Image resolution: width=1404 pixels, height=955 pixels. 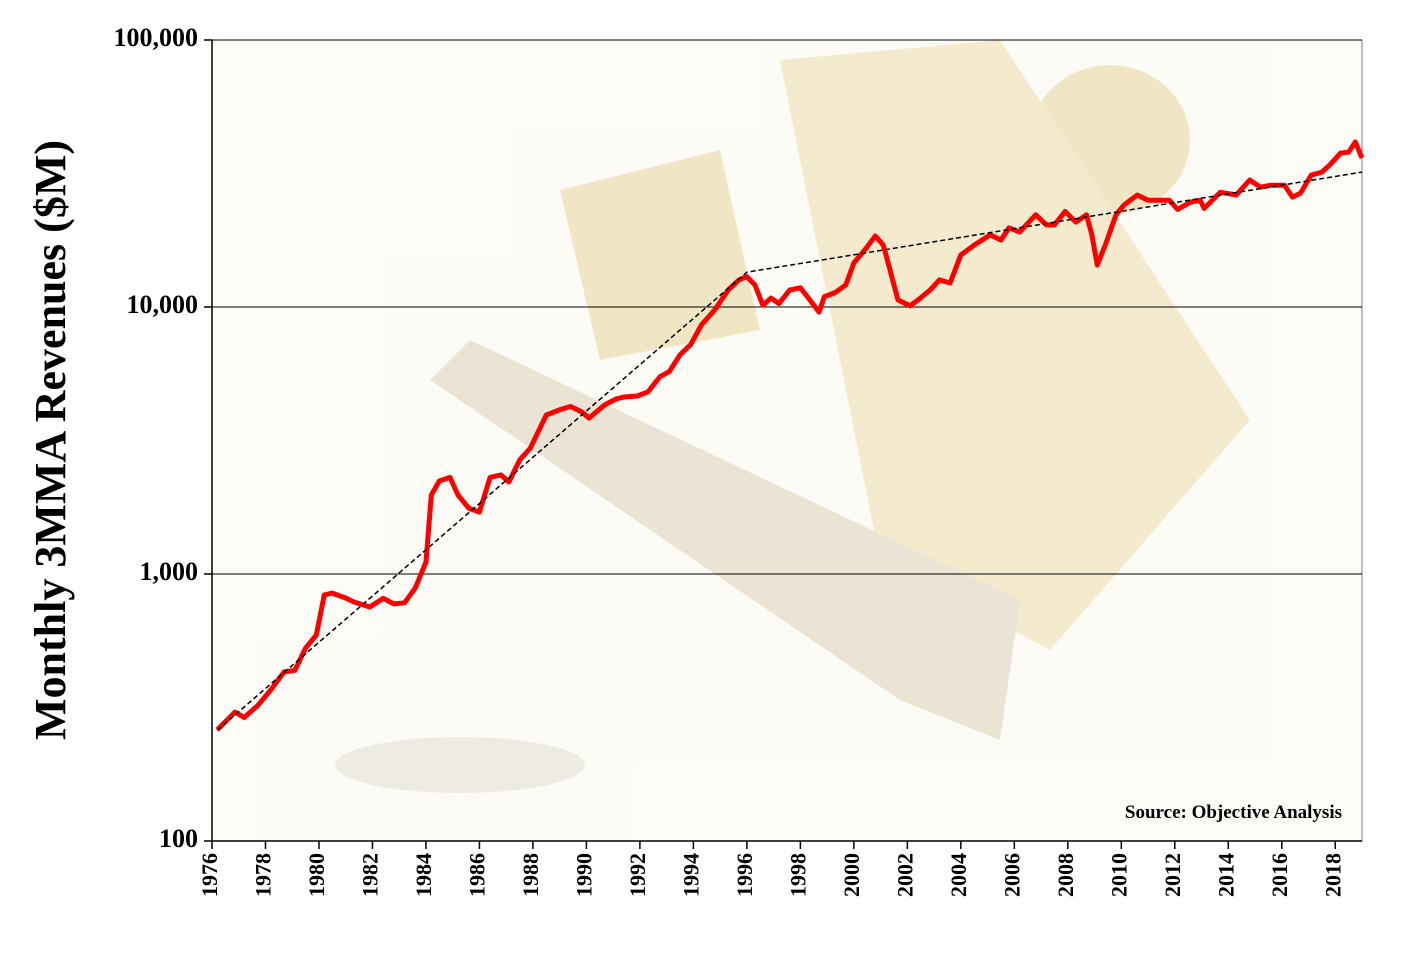 I want to click on x-tick-label: 1976, so click(x=209, y=875).